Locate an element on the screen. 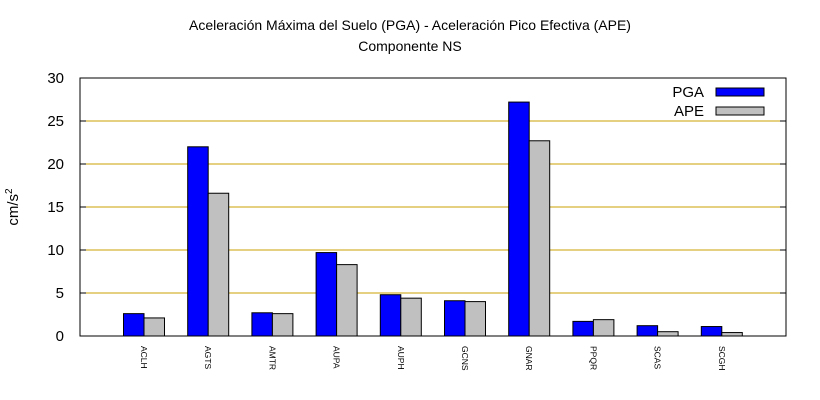 This screenshot has width=820, height=400. legend: PGA APE is located at coordinates (718, 102).